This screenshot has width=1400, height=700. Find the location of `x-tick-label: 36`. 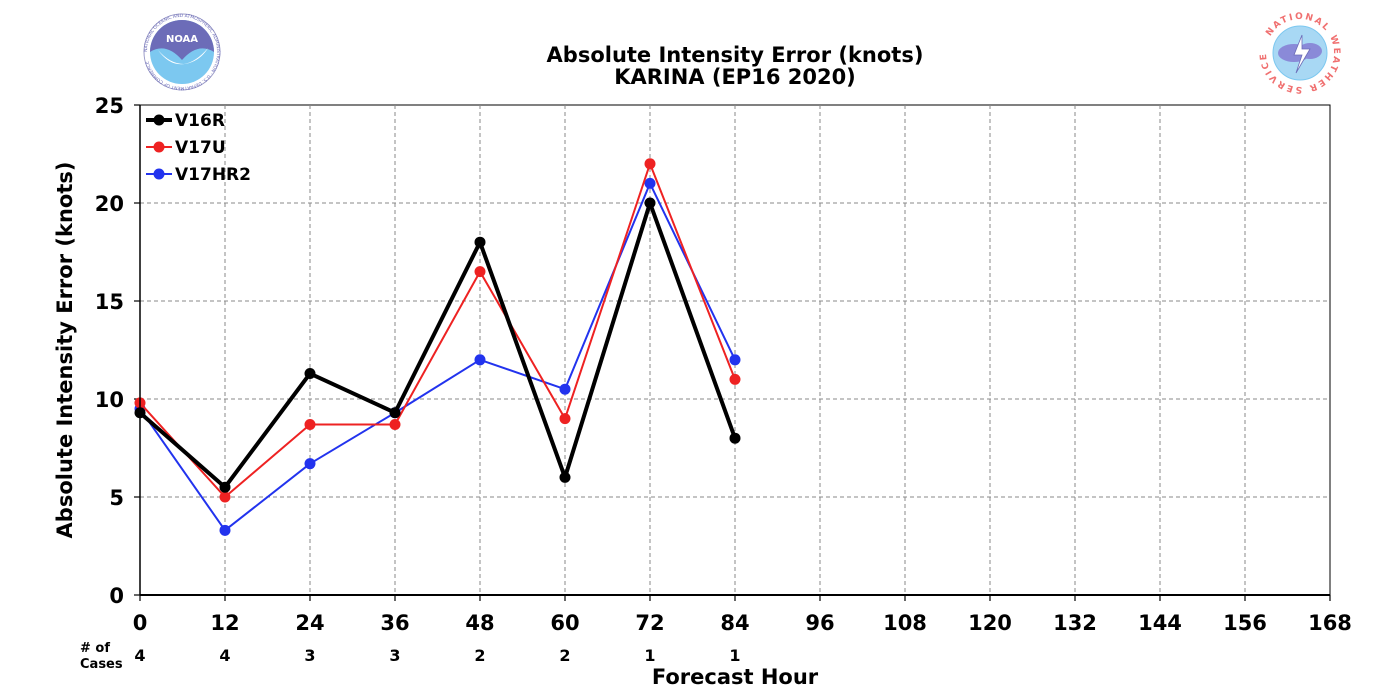

x-tick-label: 36 is located at coordinates (394, 623).